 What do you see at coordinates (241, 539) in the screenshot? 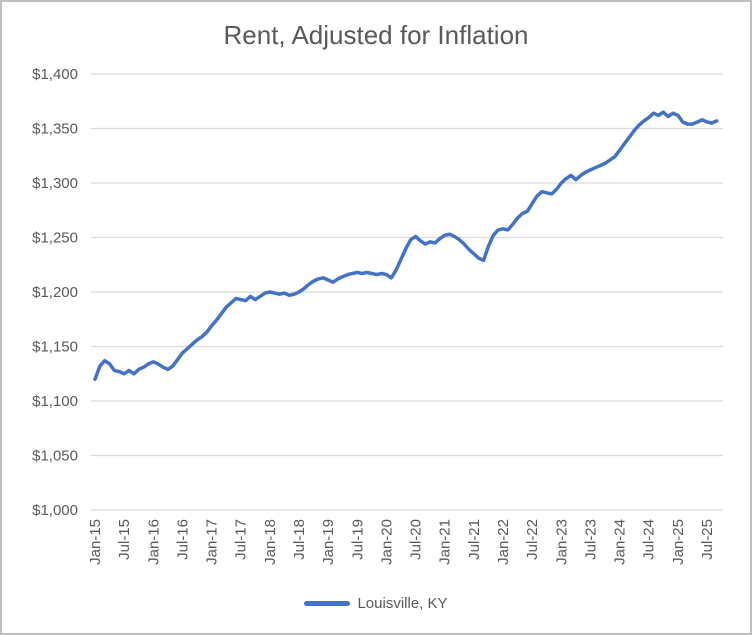
I see `x-axis-tick-label: Jul-17` at bounding box center [241, 539].